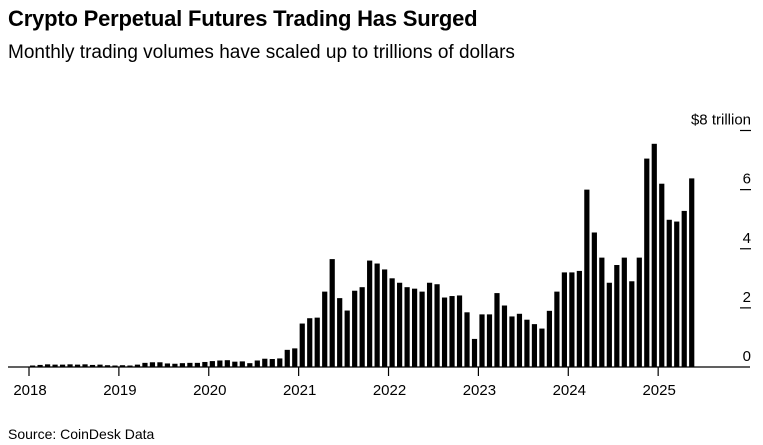 The width and height of the screenshot is (763, 445). What do you see at coordinates (747, 356) in the screenshot?
I see `y-tick-label: 0` at bounding box center [747, 356].